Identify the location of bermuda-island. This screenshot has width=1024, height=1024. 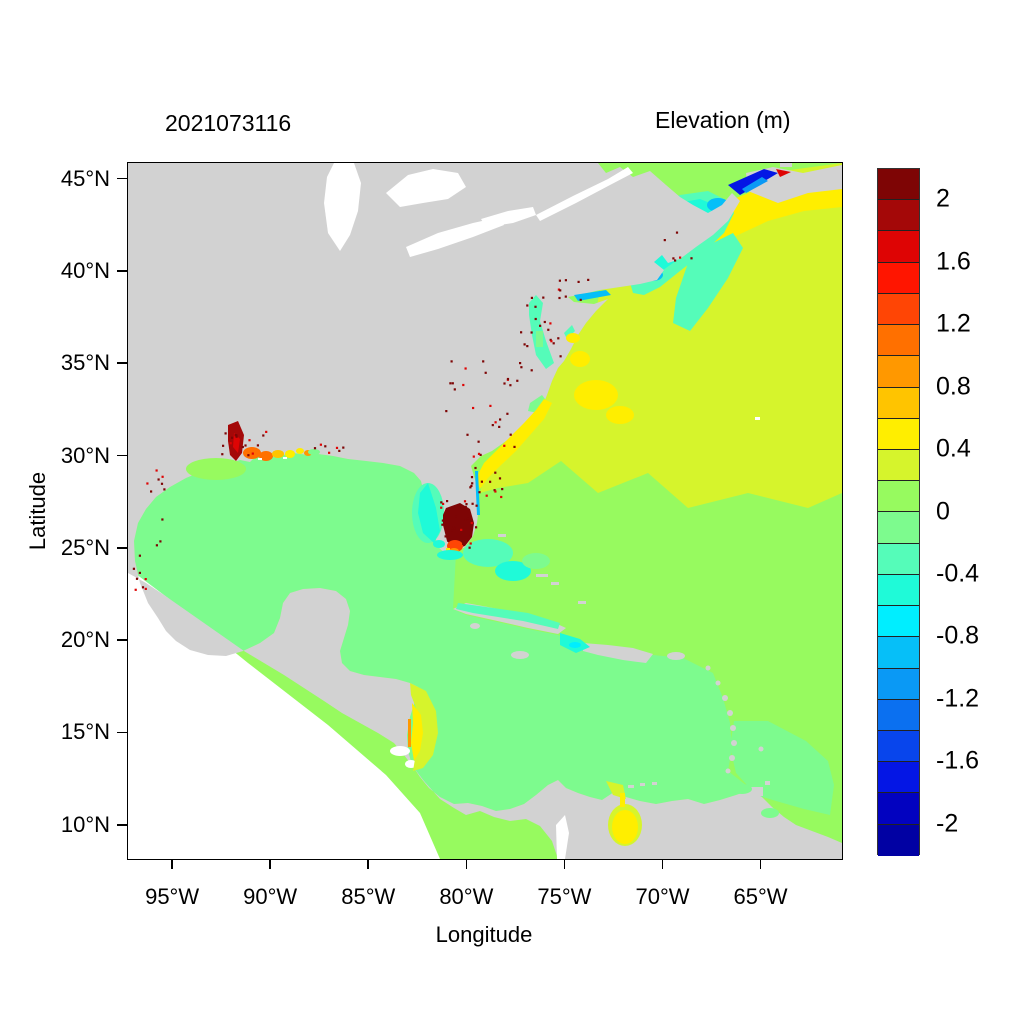
(757, 418).